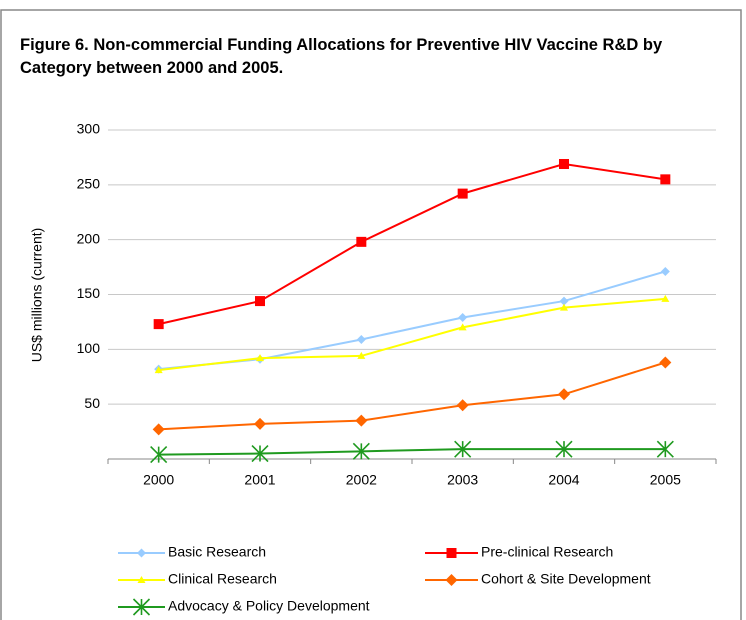 The image size is (746, 620). Describe the element at coordinates (37, 295) in the screenshot. I see `y-axis-label: US$ millions (current)` at that location.